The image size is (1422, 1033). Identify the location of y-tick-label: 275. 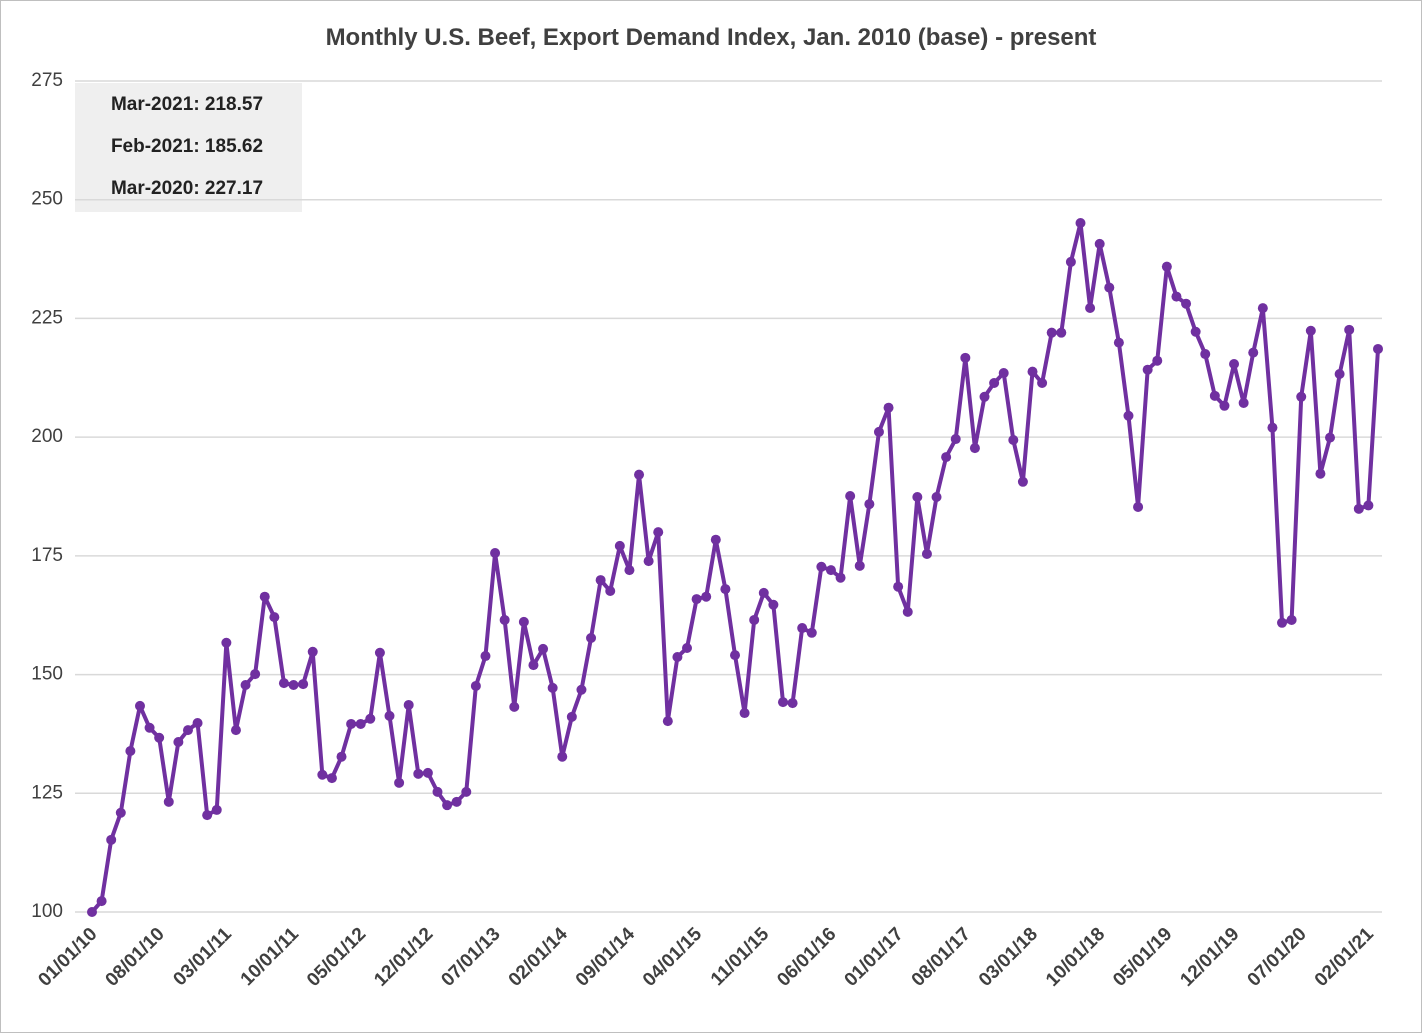
(47, 80).